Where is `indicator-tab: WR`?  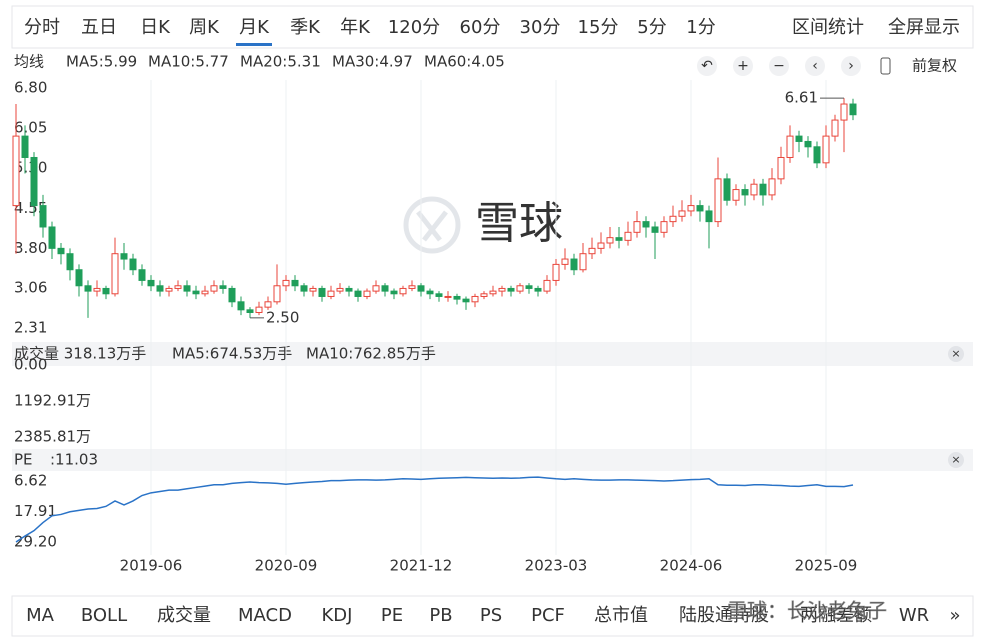 indicator-tab: WR is located at coordinates (914, 615).